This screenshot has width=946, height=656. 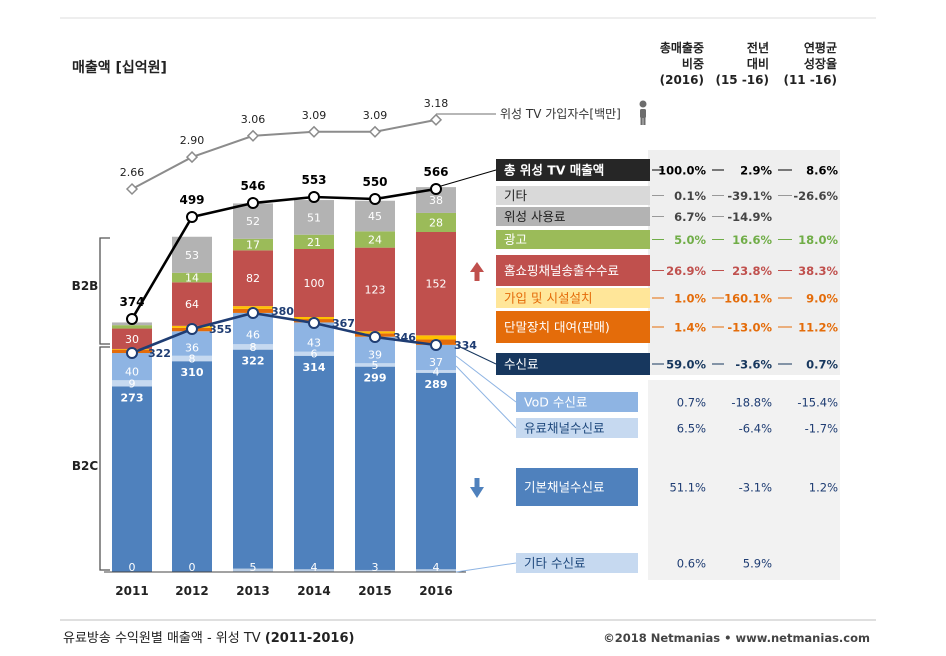 I want to click on legend-box-total, so click(x=573, y=170).